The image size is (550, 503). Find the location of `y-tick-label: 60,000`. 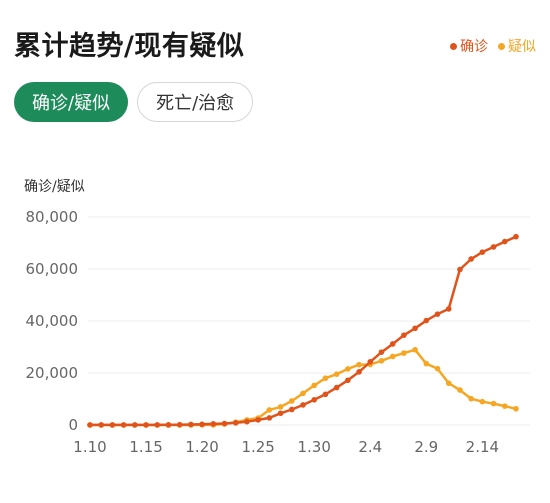

y-tick-label: 60,000 is located at coordinates (52, 269).